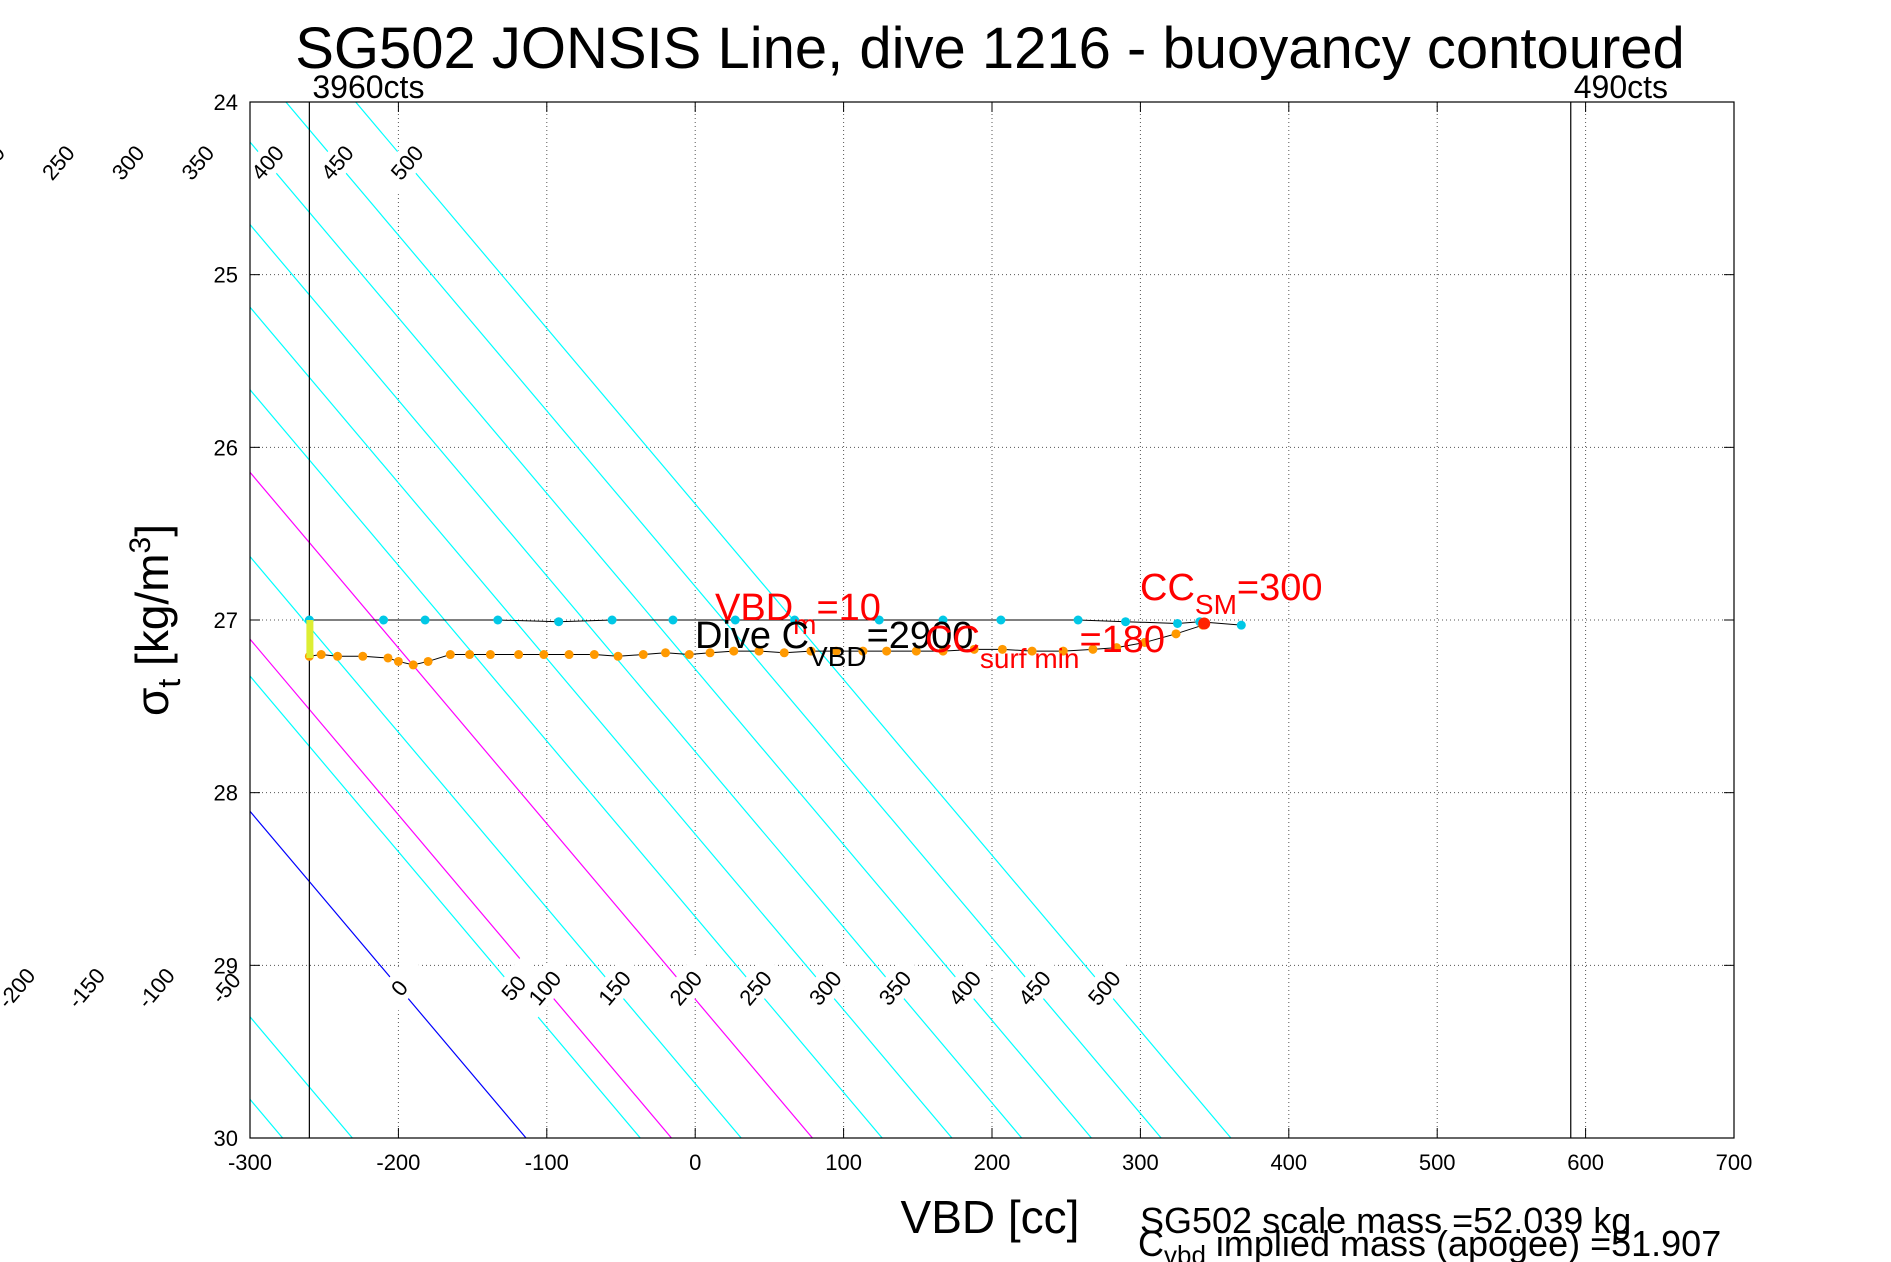 Image resolution: width=1891 pixels, height=1262 pixels. Describe the element at coordinates (226, 447) in the screenshot. I see `y-tick-label: 26` at that location.